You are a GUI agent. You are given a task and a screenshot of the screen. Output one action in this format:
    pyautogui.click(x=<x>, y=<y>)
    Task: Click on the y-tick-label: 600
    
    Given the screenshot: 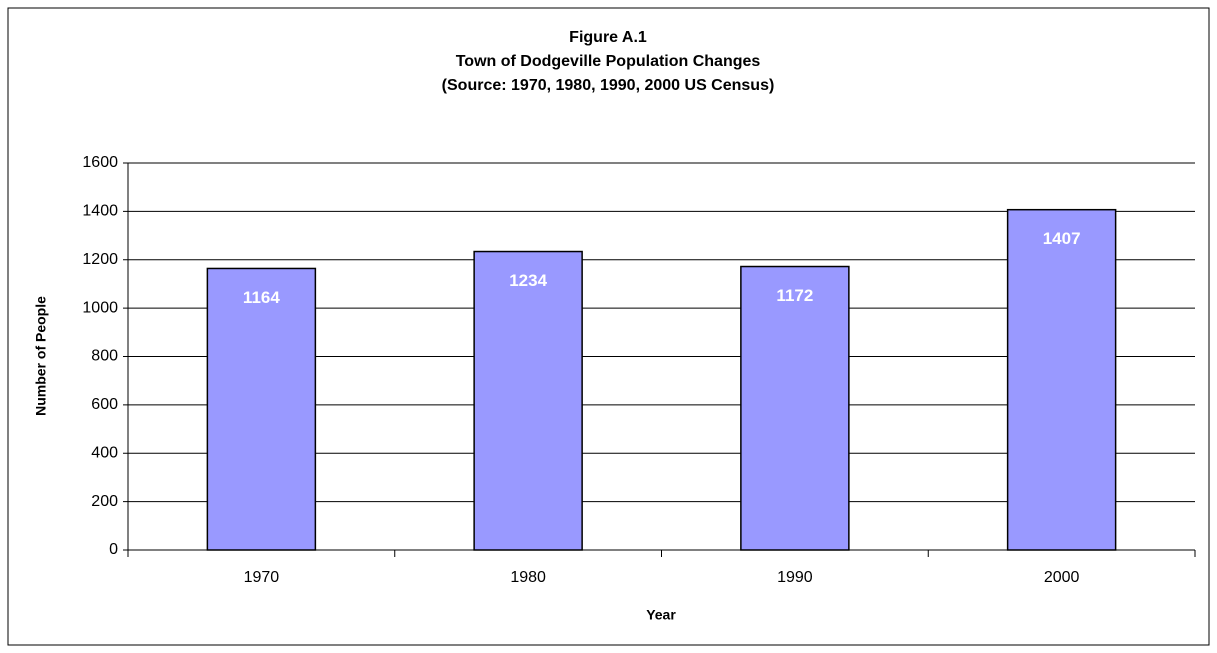 What is the action you would take?
    pyautogui.click(x=104, y=404)
    